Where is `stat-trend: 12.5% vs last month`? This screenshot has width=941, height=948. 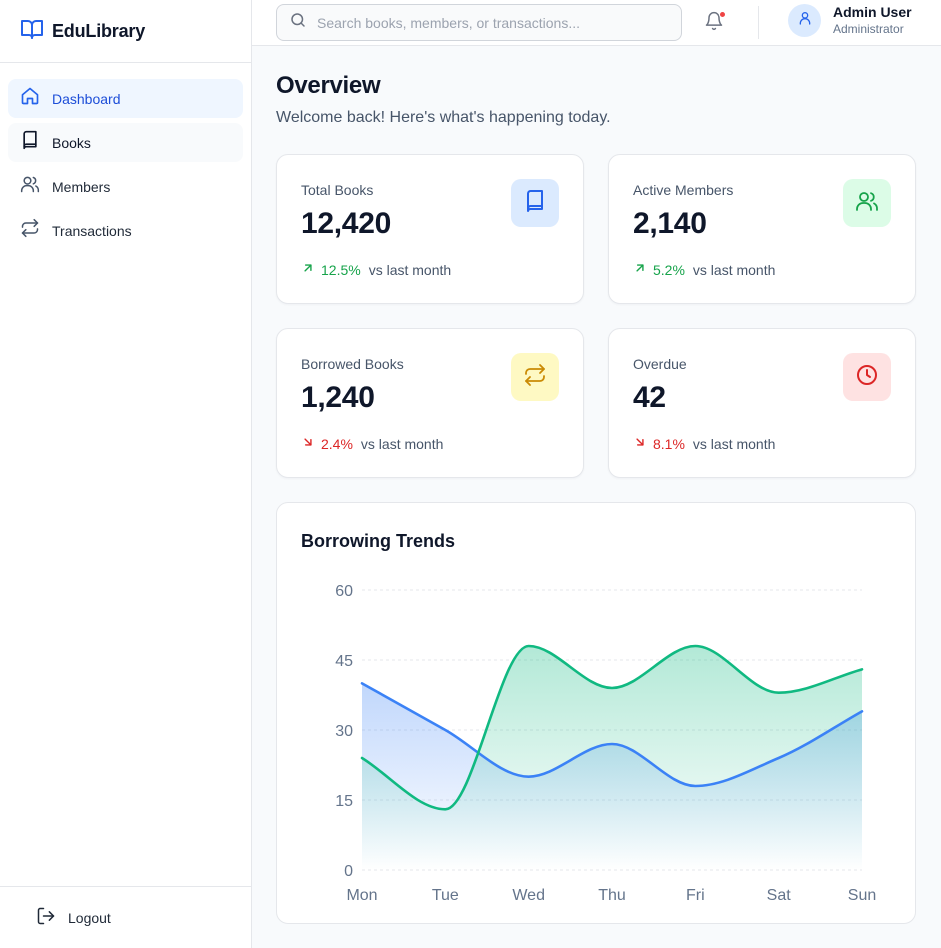 stat-trend: 12.5% vs last month is located at coordinates (376, 269).